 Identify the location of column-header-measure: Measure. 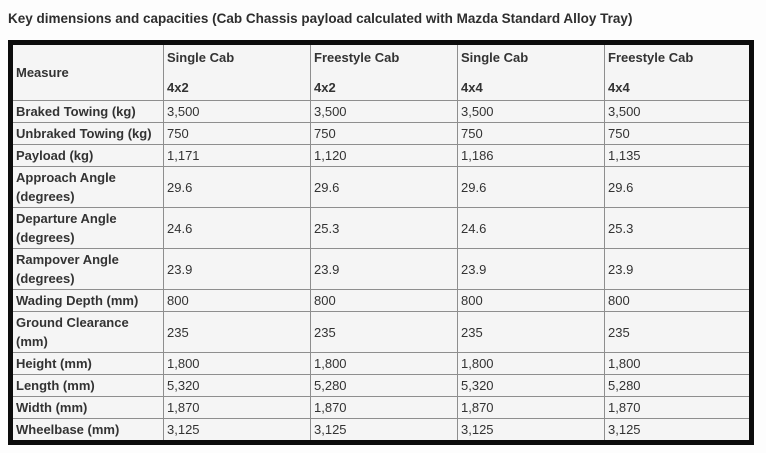
(87, 71).